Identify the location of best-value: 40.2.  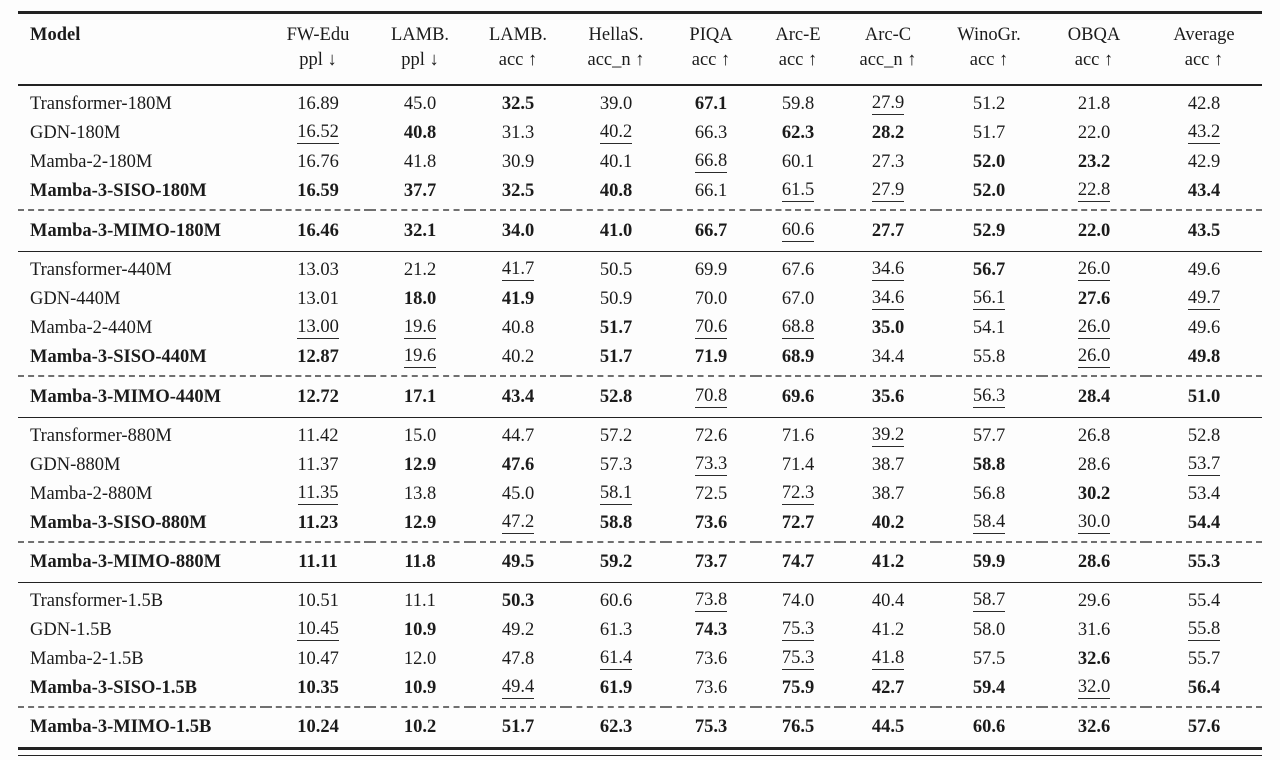
(888, 522).